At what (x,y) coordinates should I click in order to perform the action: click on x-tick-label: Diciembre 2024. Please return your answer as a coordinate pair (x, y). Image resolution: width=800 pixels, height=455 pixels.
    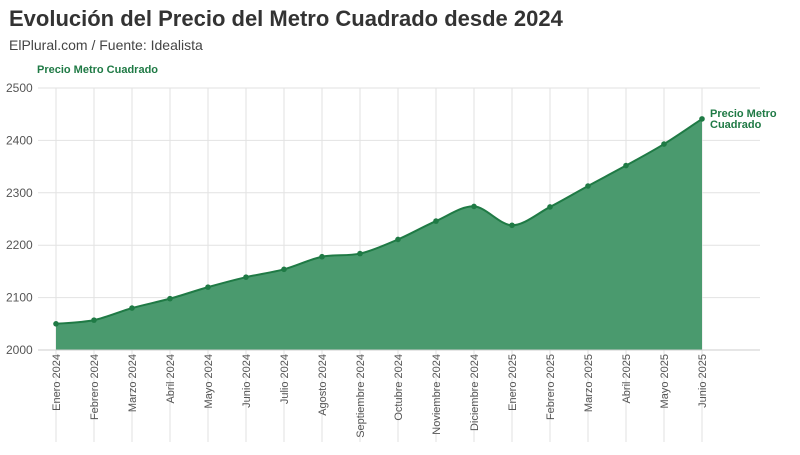
    Looking at the image, I should click on (475, 392).